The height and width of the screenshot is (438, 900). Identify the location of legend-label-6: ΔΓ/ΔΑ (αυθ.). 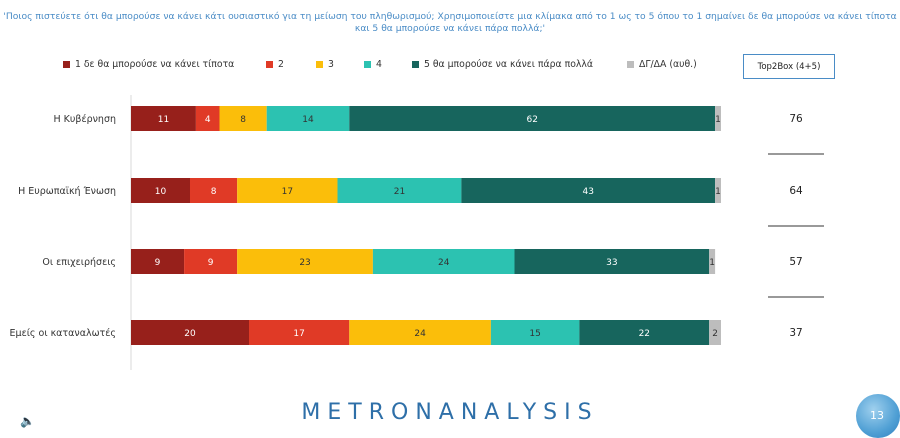
(668, 64).